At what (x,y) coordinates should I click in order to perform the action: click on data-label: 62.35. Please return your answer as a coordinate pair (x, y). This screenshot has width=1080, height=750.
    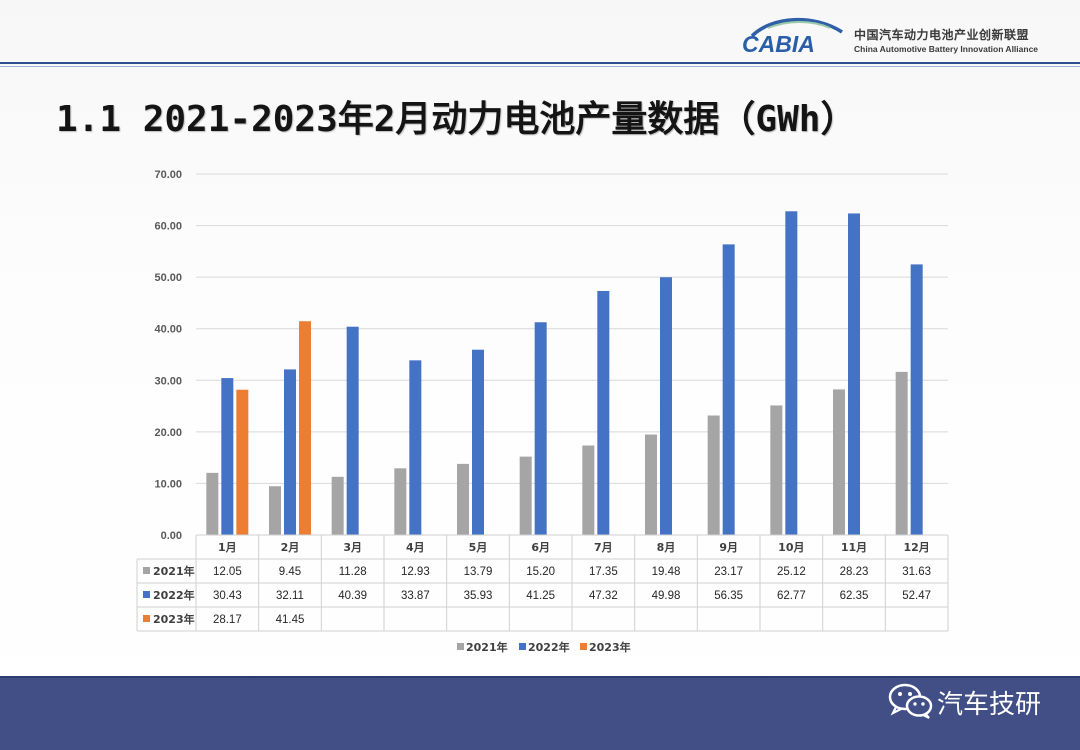
    Looking at the image, I should click on (854, 596).